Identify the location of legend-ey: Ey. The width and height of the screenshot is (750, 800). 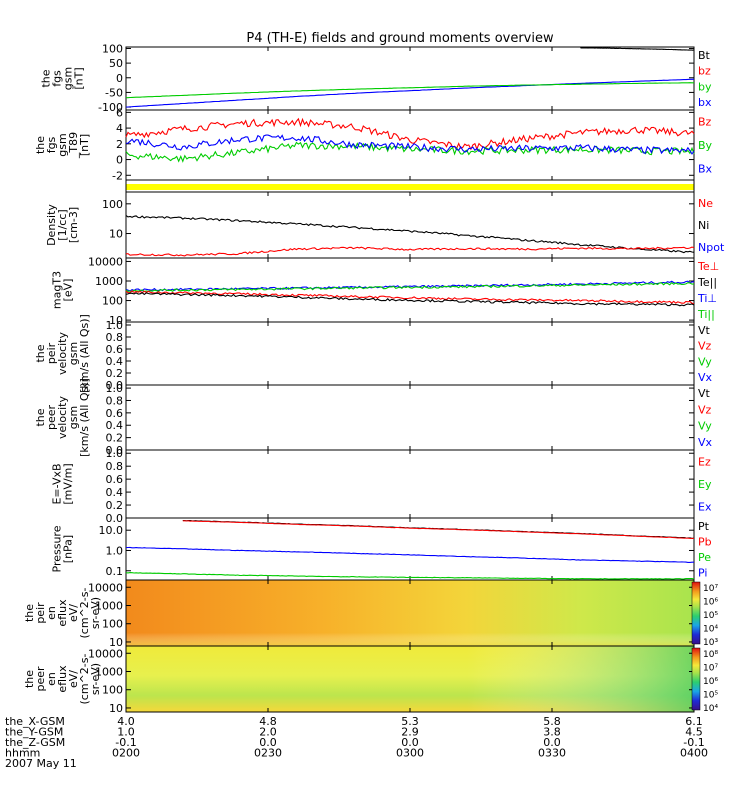
(705, 484).